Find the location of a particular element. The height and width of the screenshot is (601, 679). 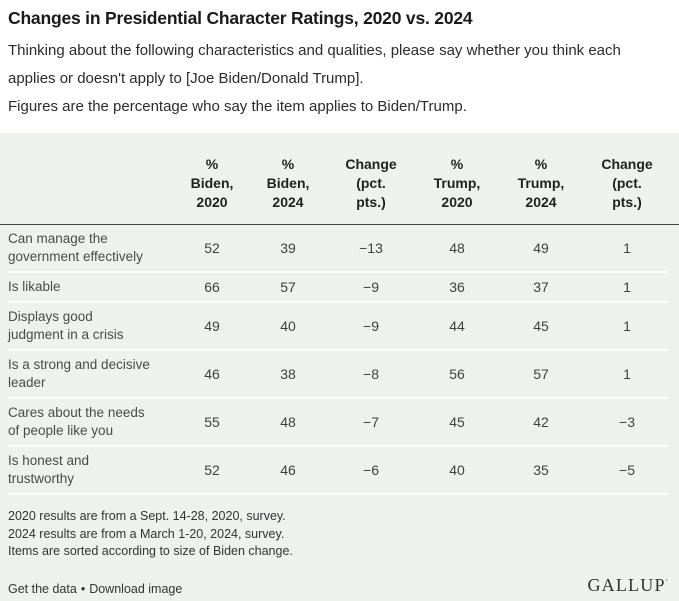

cell-trump-2020: 40 is located at coordinates (457, 470).